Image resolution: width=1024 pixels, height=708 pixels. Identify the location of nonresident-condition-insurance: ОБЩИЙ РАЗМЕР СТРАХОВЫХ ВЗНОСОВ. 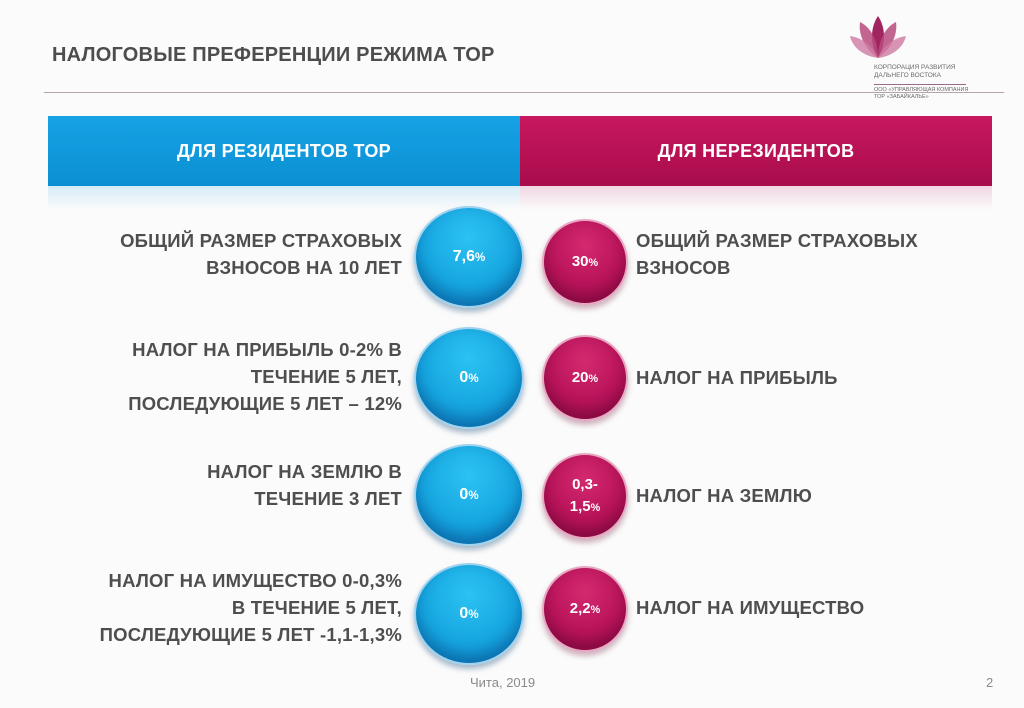
(821, 254).